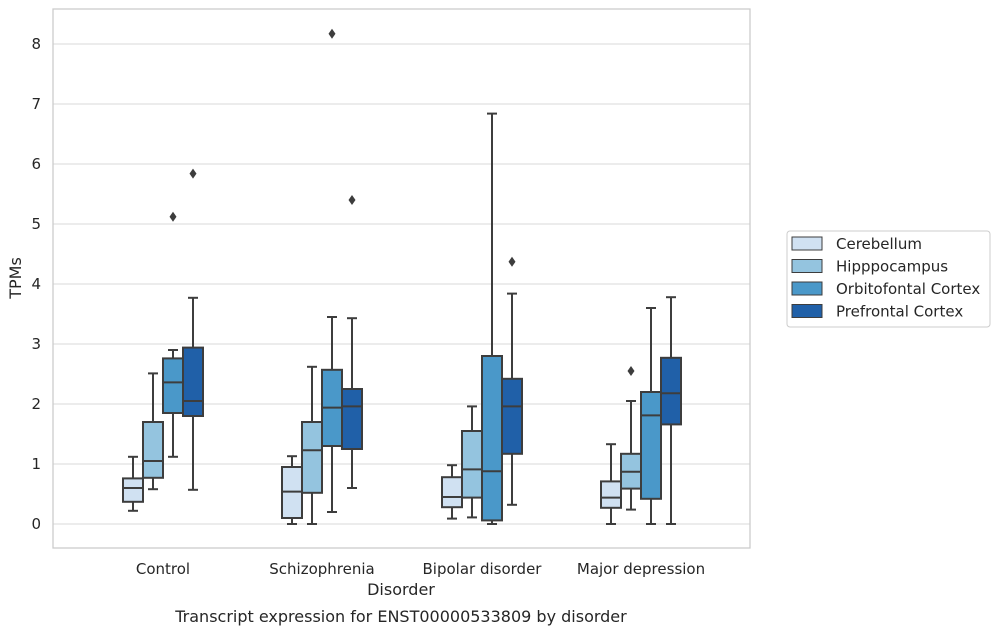  Describe the element at coordinates (641, 569) in the screenshot. I see `x-tick-label: Major depression` at that location.